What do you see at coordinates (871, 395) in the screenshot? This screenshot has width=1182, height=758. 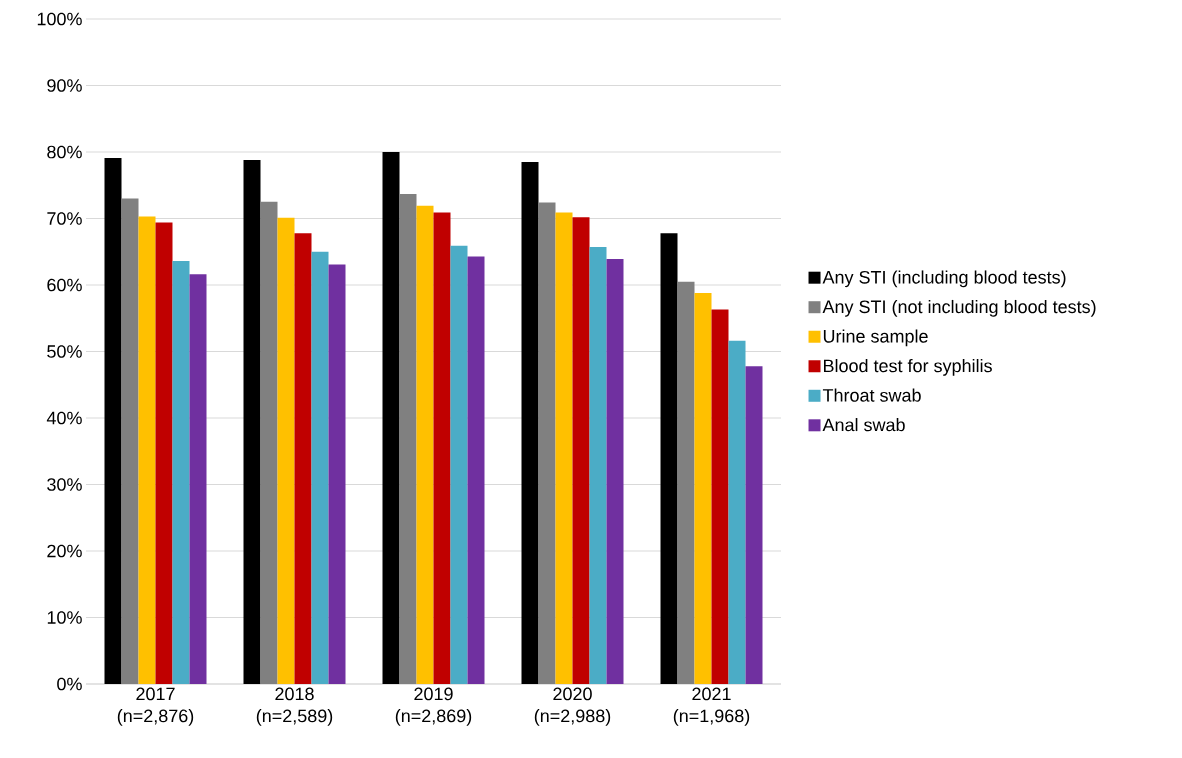 I see `legend-label: Throat swab` at bounding box center [871, 395].